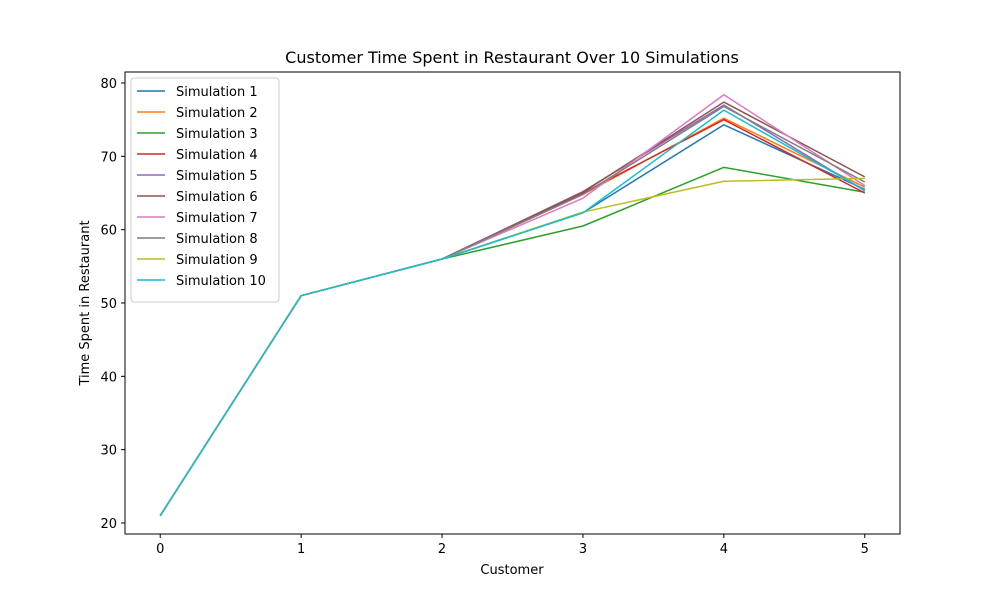  Describe the element at coordinates (301, 549) in the screenshot. I see `x-tick-label: 1` at that location.